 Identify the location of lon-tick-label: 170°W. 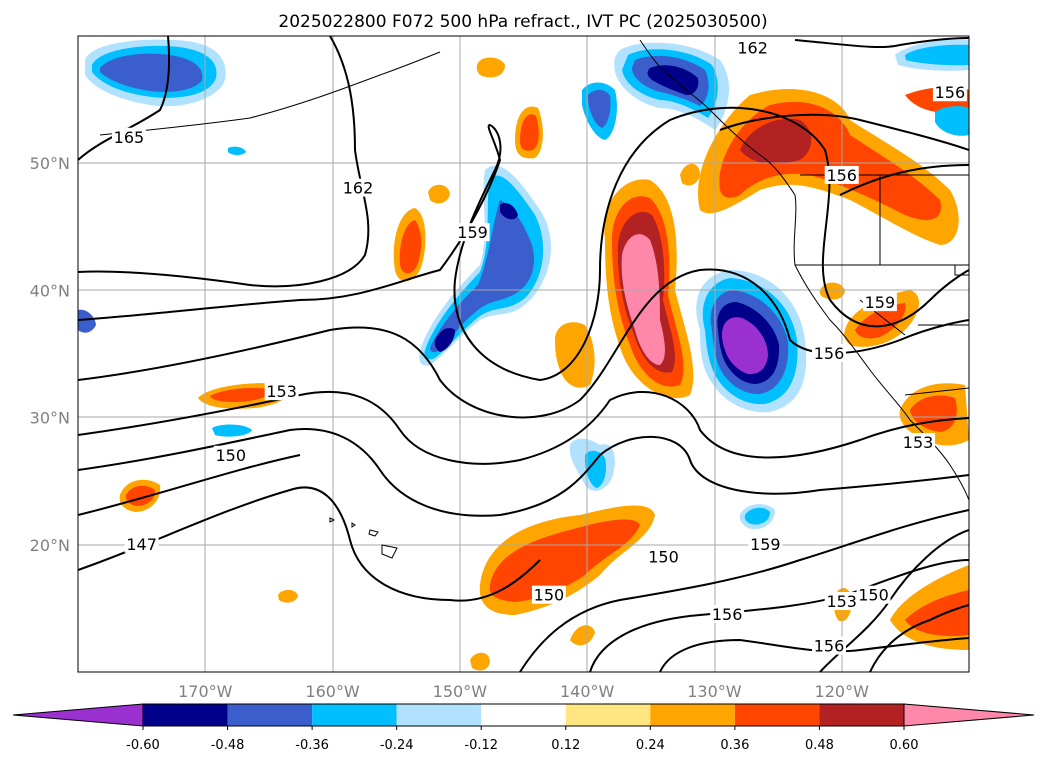
(205, 691).